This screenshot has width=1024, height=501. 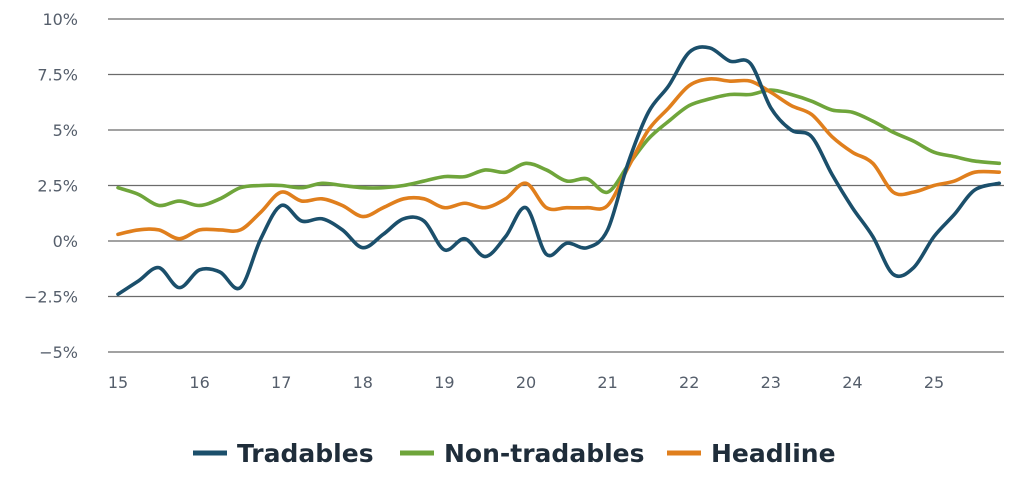 What do you see at coordinates (57, 75) in the screenshot?
I see `y-tick-label: 7.5%` at bounding box center [57, 75].